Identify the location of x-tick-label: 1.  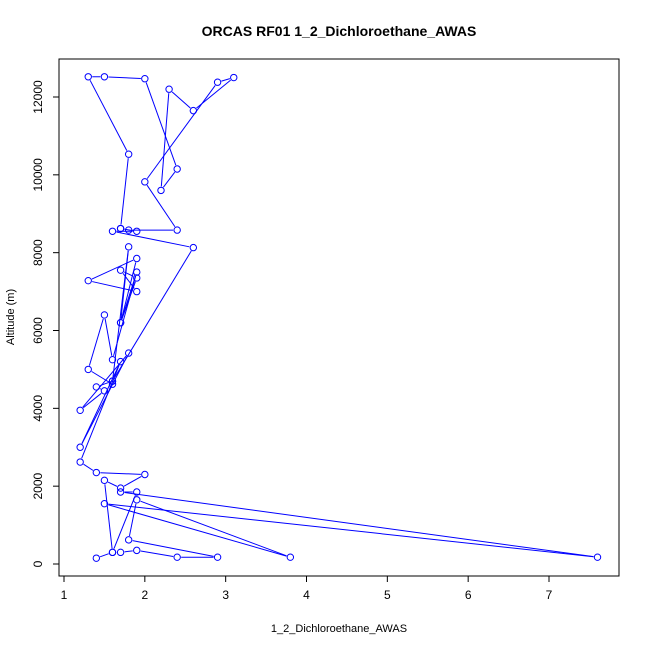
(64, 595).